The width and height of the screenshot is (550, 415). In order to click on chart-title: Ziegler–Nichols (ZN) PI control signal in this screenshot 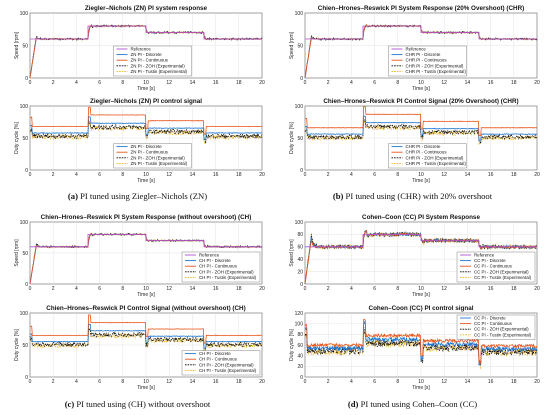, I will do `click(146, 101)`.